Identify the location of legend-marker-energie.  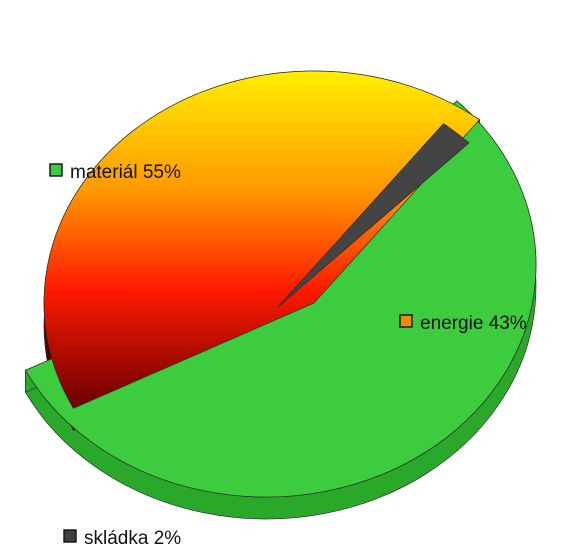
(406, 321).